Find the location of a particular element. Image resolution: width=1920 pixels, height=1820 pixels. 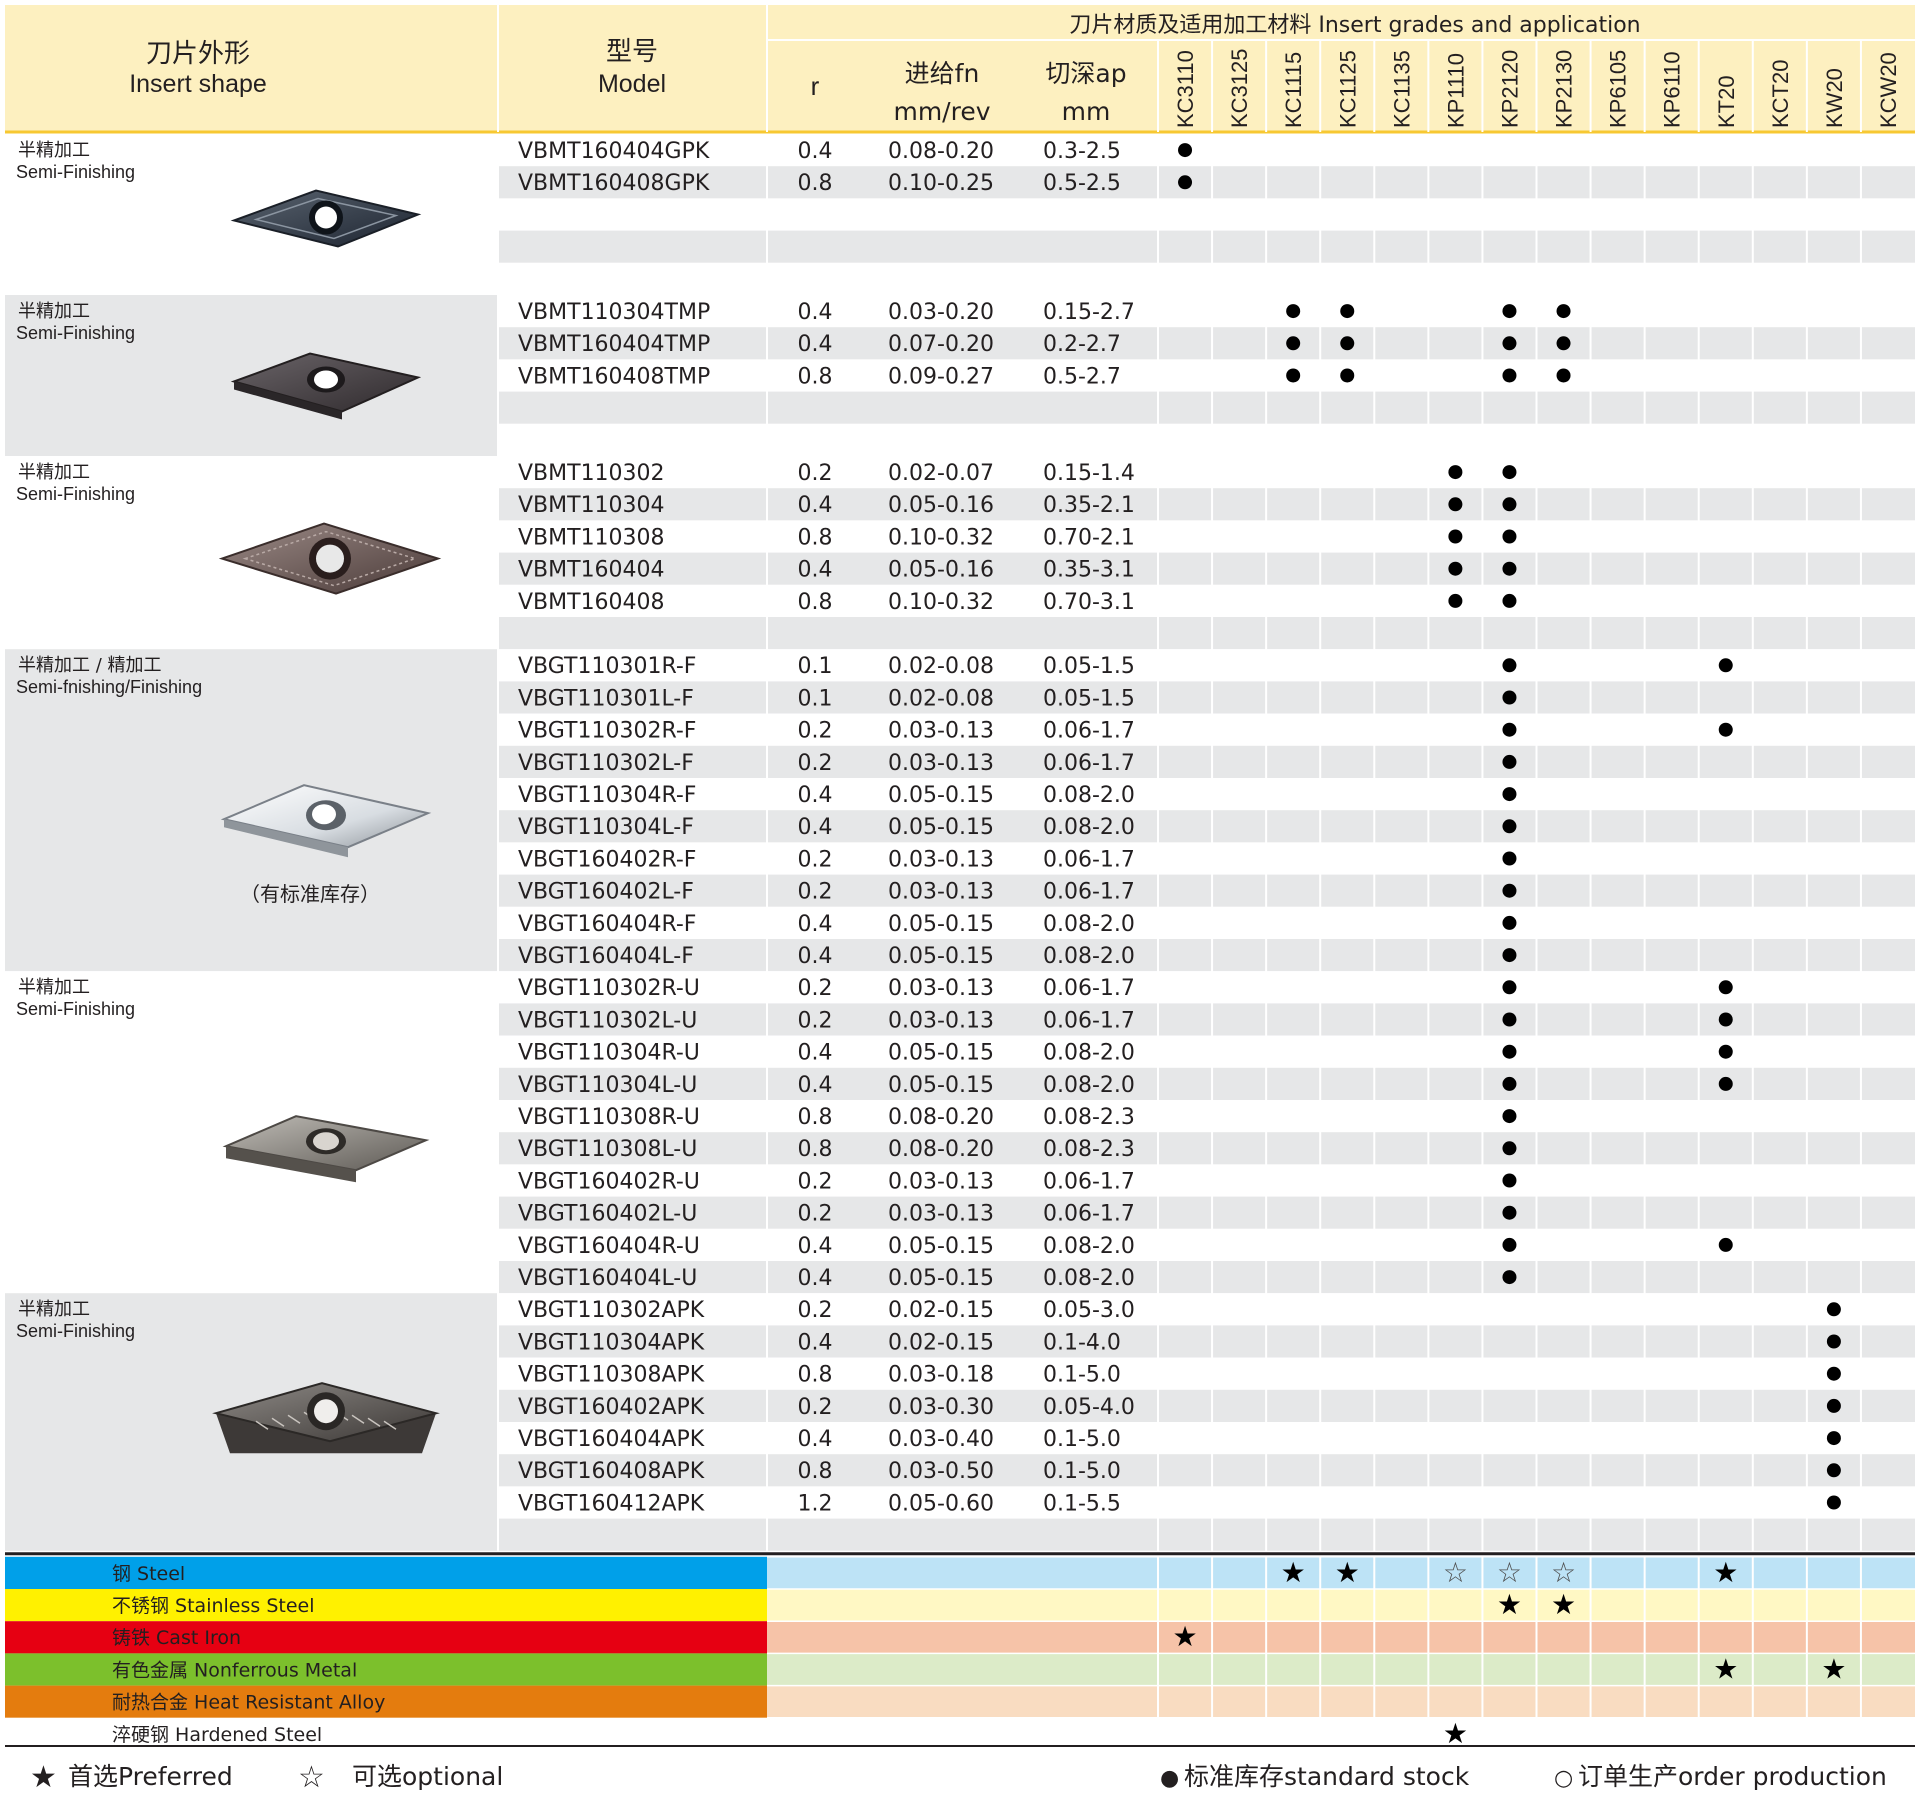

ap-cell: 0.05-3.0 is located at coordinates (1089, 1310).